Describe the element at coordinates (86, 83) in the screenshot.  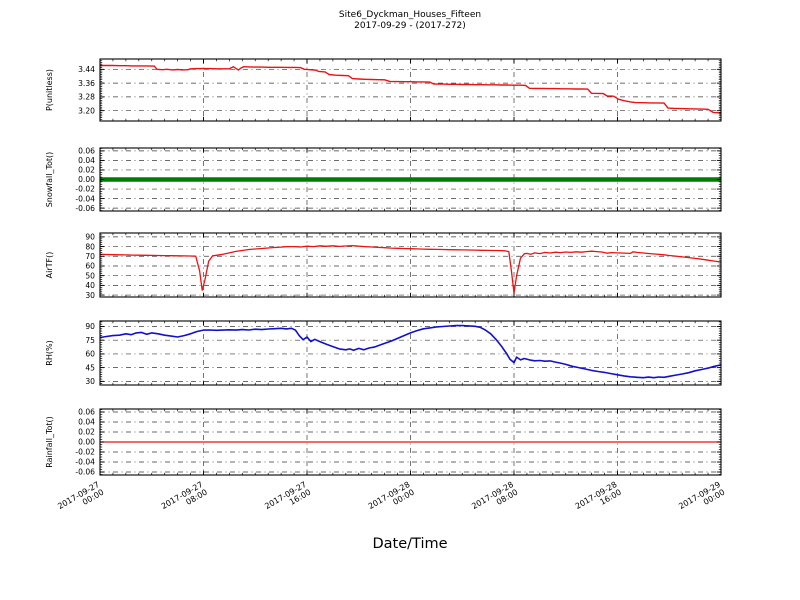
I see `p-ytick-label: 3.36` at that location.